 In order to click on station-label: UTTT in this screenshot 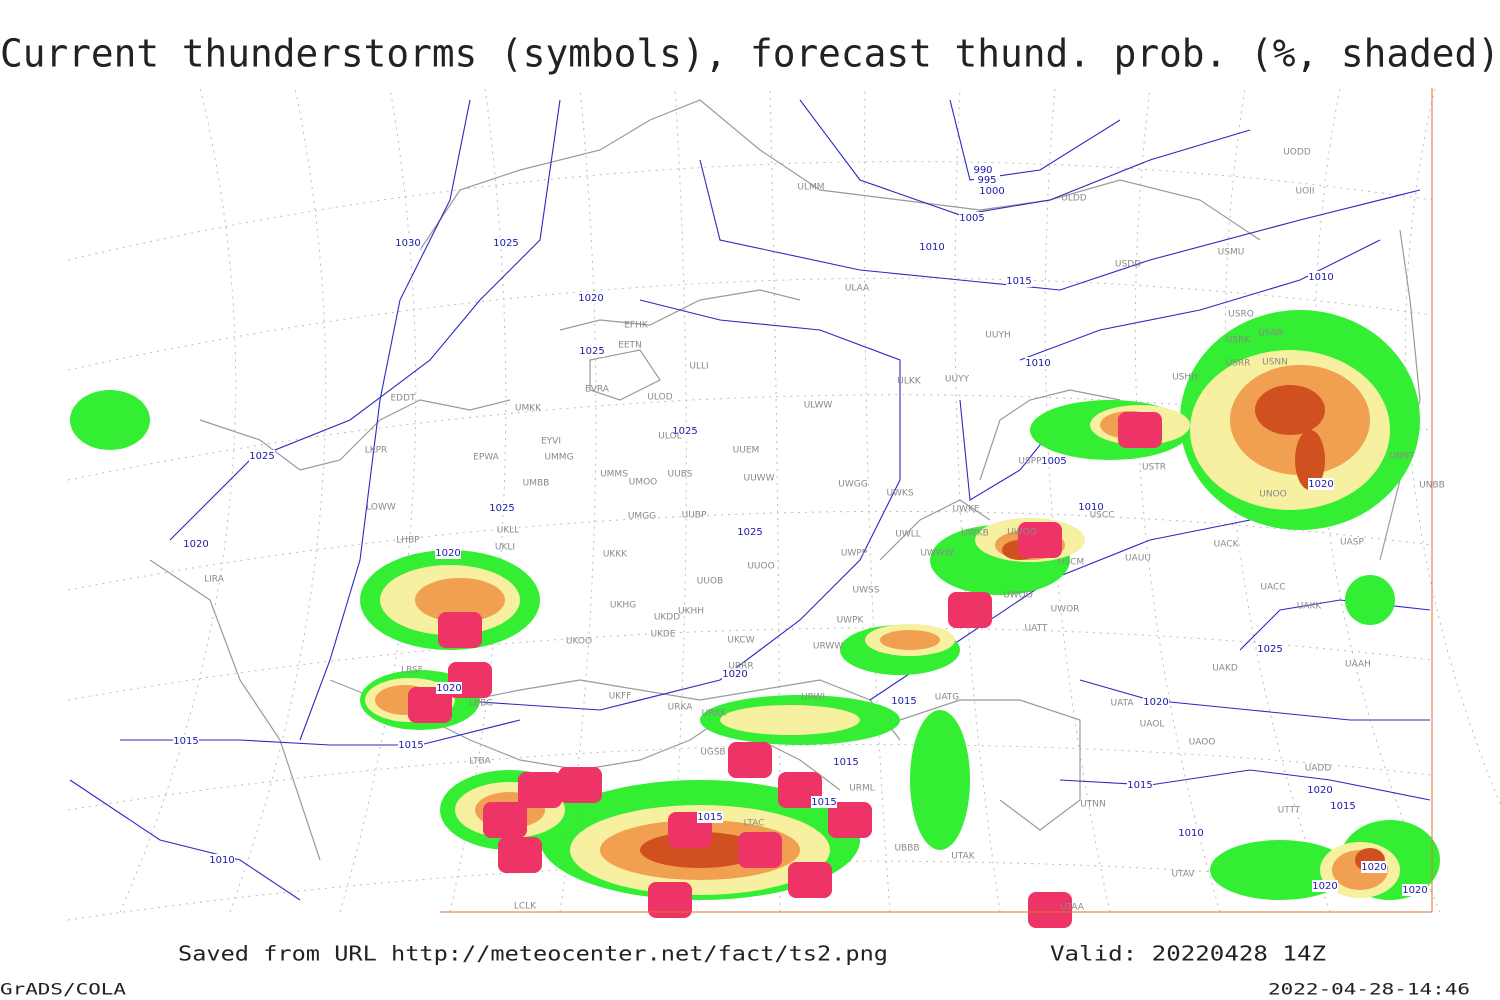, I will do `click(1289, 811)`.